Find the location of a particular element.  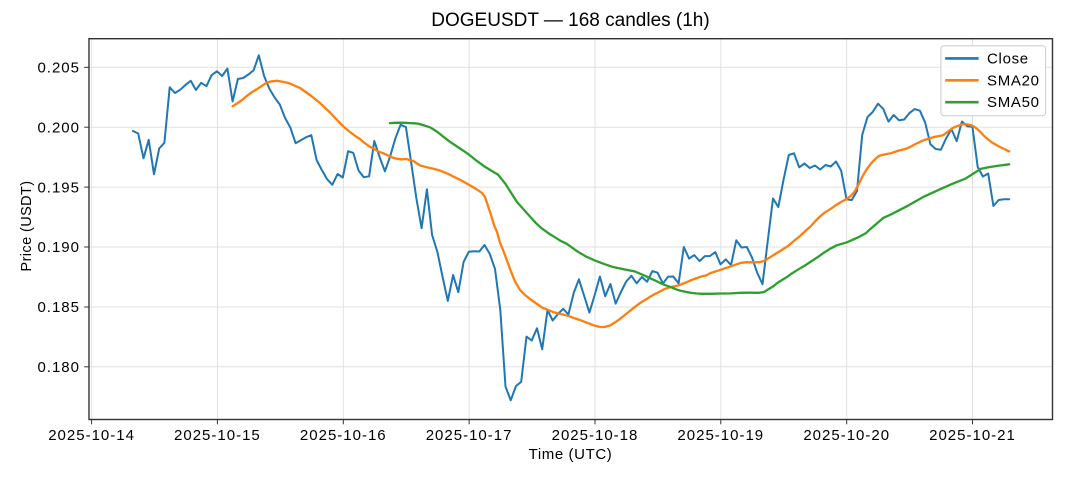

svg-text: 2025-10-15 is located at coordinates (217, 435).